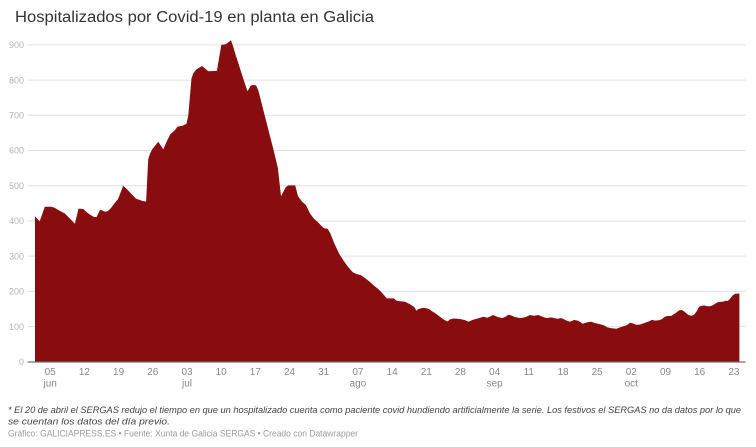 The height and width of the screenshot is (447, 756). I want to click on svg-text: oct, so click(632, 384).